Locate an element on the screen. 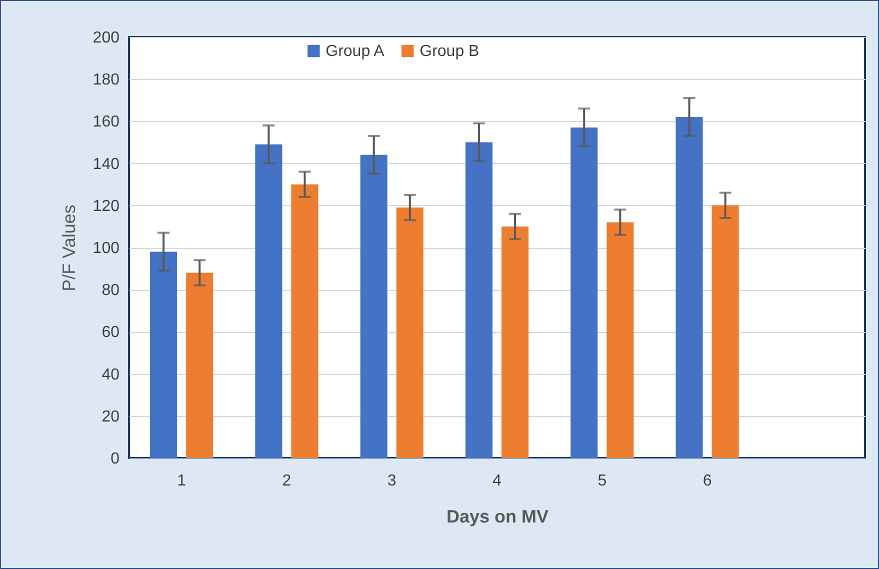 The width and height of the screenshot is (879, 569). y-tick-label: 40 is located at coordinates (111, 375).